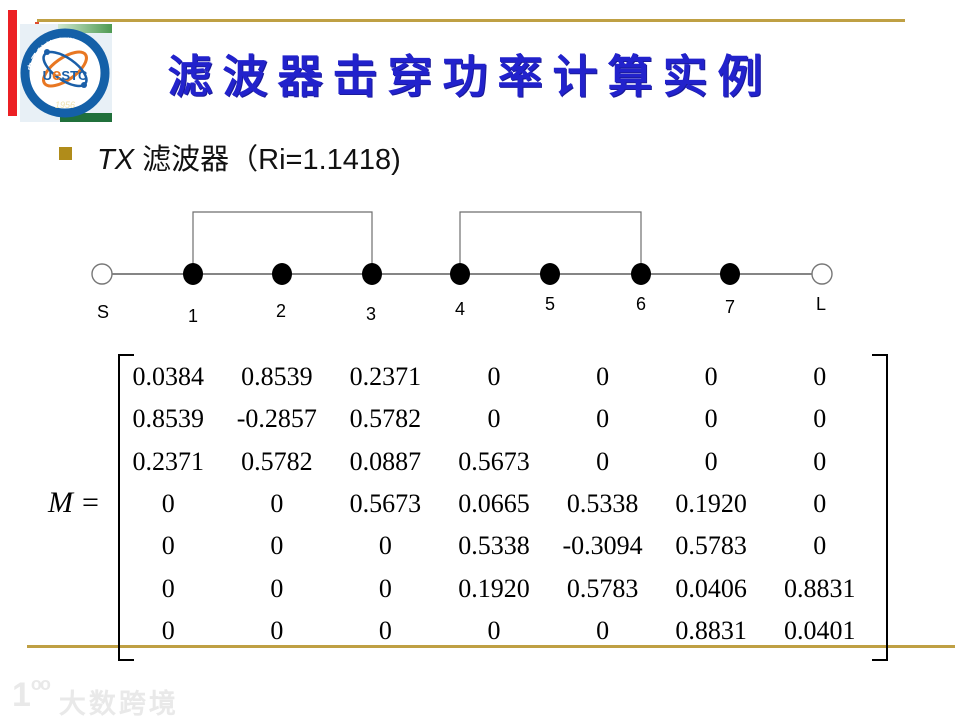 This screenshot has width=960, height=720. Describe the element at coordinates (193, 316) in the screenshot. I see `node-label-1: 1` at that location.